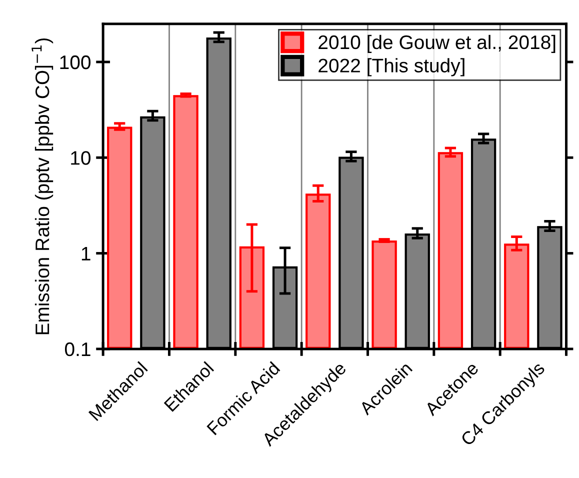 The width and height of the screenshot is (579, 478). I want to click on y-tick-label: 100, so click(75, 62).